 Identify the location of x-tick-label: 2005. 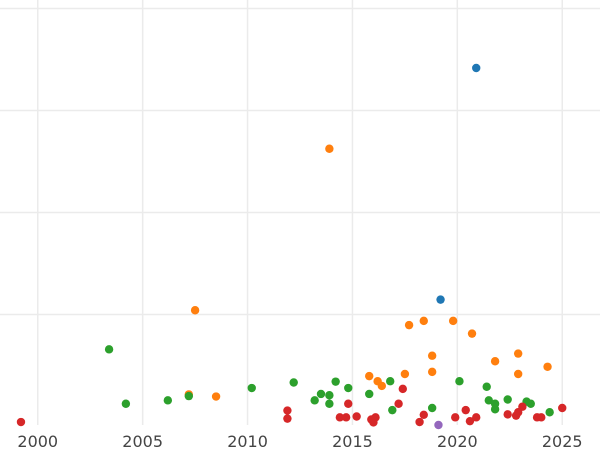
(142, 441).